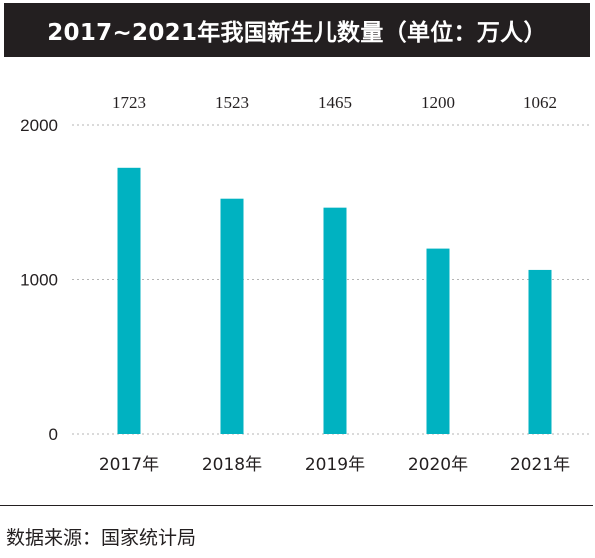 The width and height of the screenshot is (595, 558). What do you see at coordinates (296, 505) in the screenshot?
I see `source-divider` at bounding box center [296, 505].